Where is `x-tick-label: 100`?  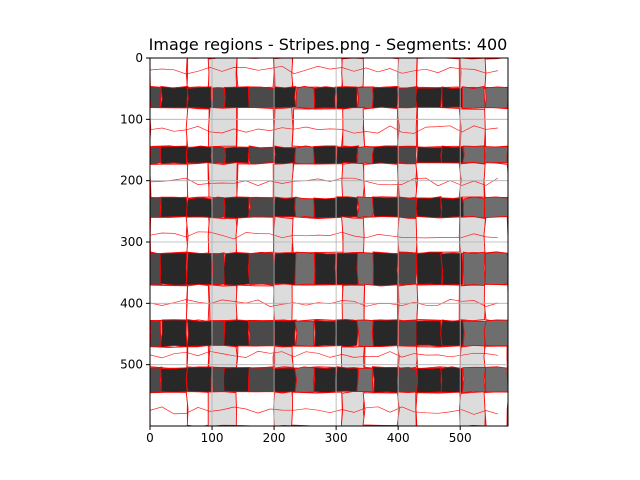
x-tick-label: 100 is located at coordinates (212, 438).